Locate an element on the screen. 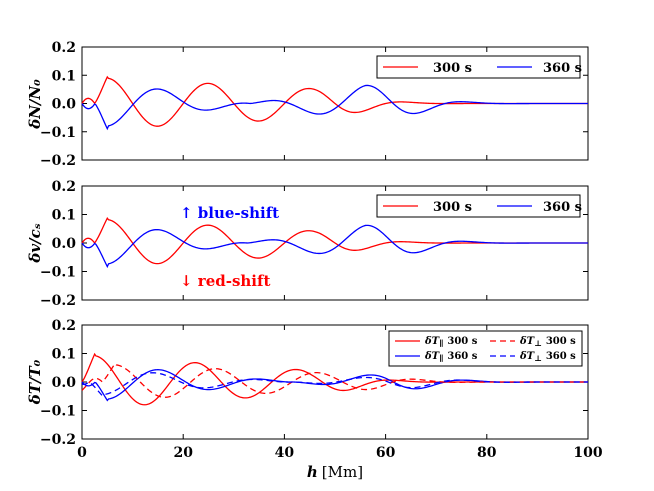  legend-label-dTpar-300s: δT∥ 300 s is located at coordinates (451, 342).